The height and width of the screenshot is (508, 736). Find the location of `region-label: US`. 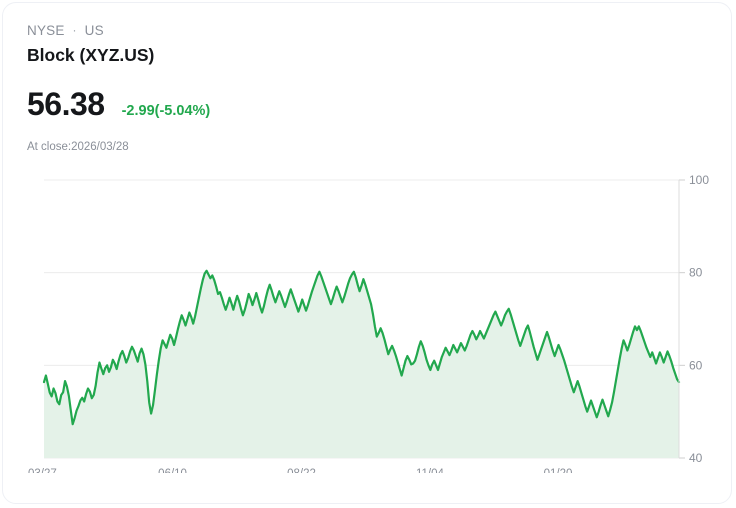

region-label: US is located at coordinates (94, 30).